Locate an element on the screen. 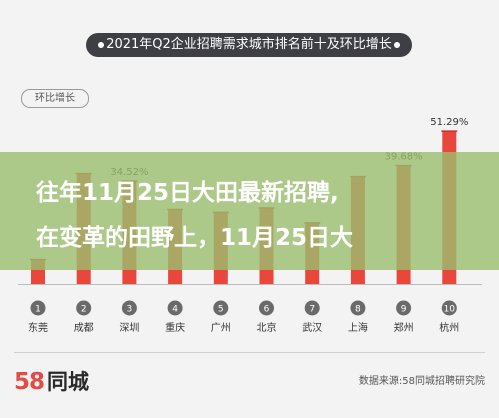  rank-number-5: 5 is located at coordinates (221, 310).